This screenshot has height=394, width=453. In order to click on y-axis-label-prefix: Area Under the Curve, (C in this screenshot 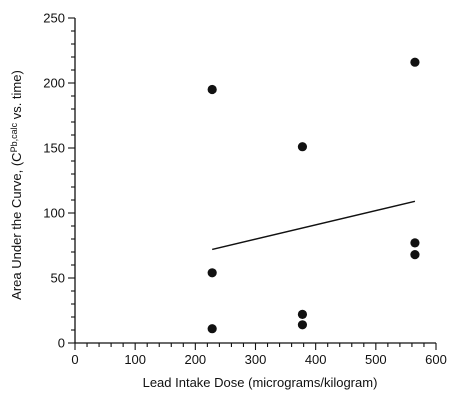, I will do `click(16, 225)`.